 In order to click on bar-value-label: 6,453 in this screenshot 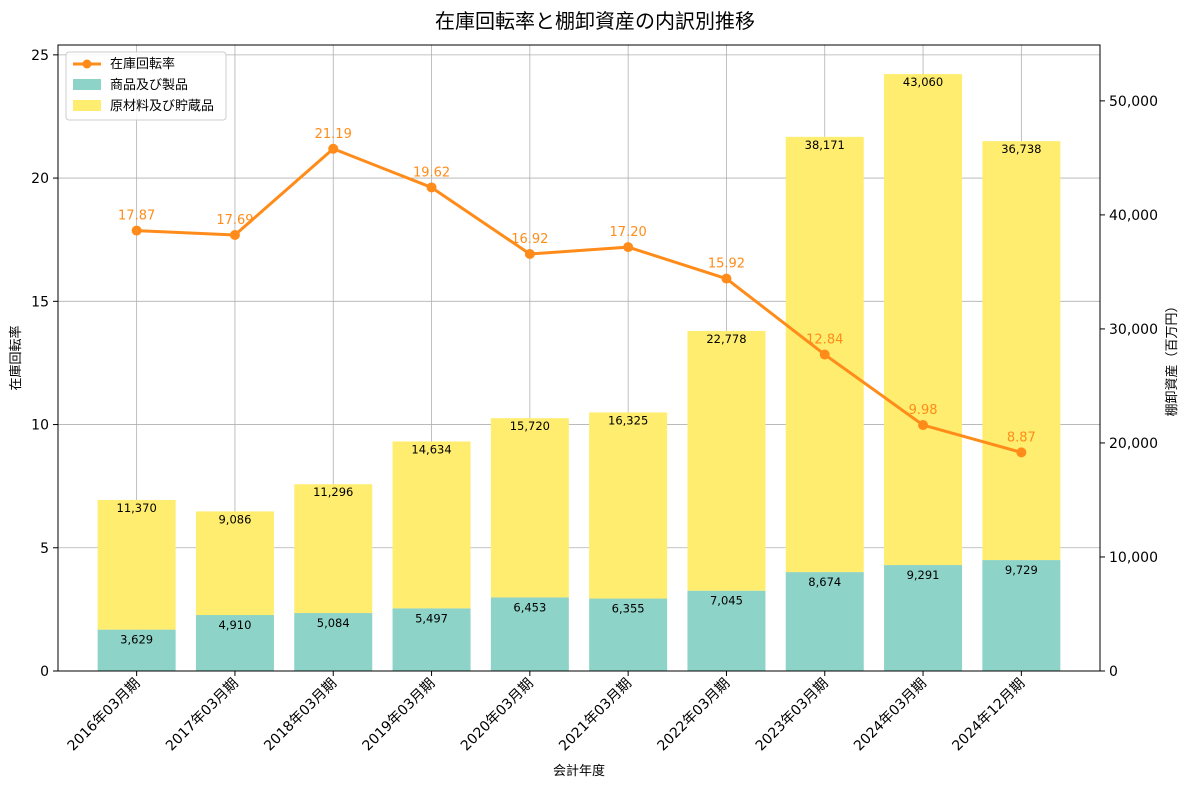, I will do `click(529, 607)`.